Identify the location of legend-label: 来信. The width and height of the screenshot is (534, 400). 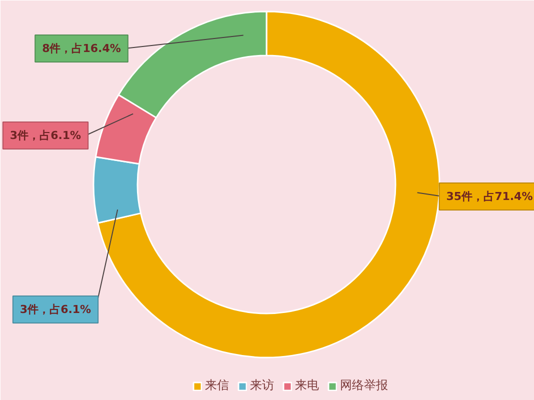
(217, 385).